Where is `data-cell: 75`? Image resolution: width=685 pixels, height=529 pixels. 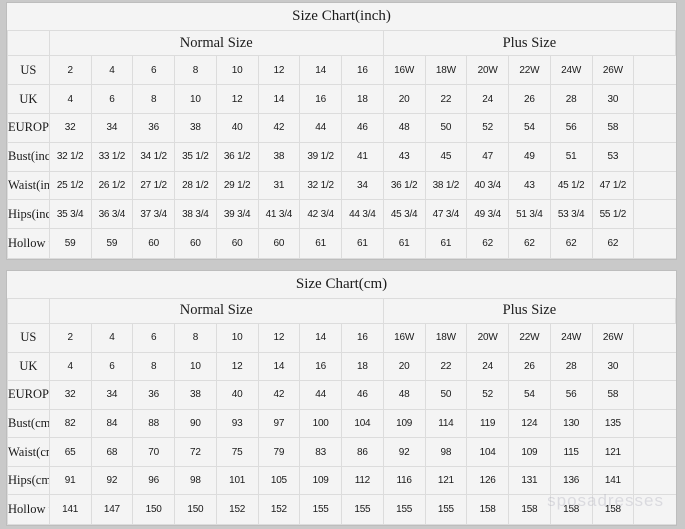 data-cell: 75 is located at coordinates (237, 452).